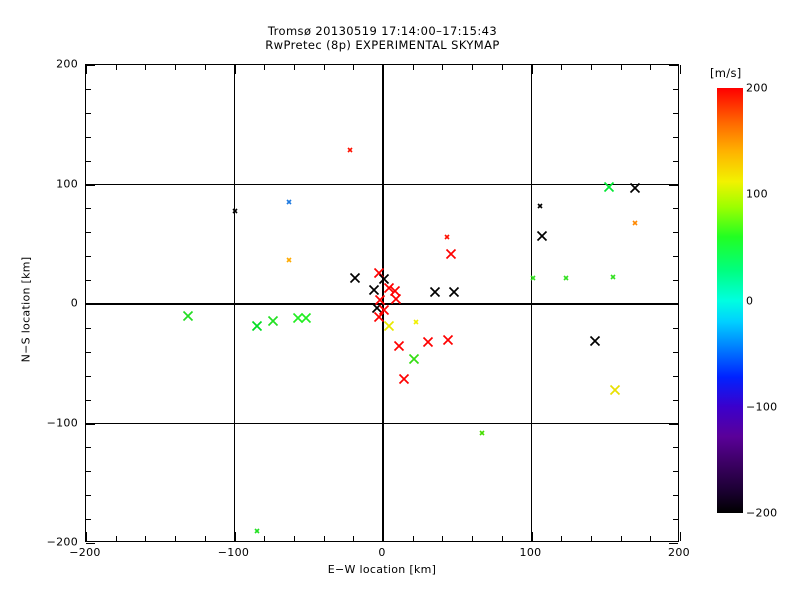  What do you see at coordinates (85, 552) in the screenshot?
I see `x-tick-label: −200` at bounding box center [85, 552].